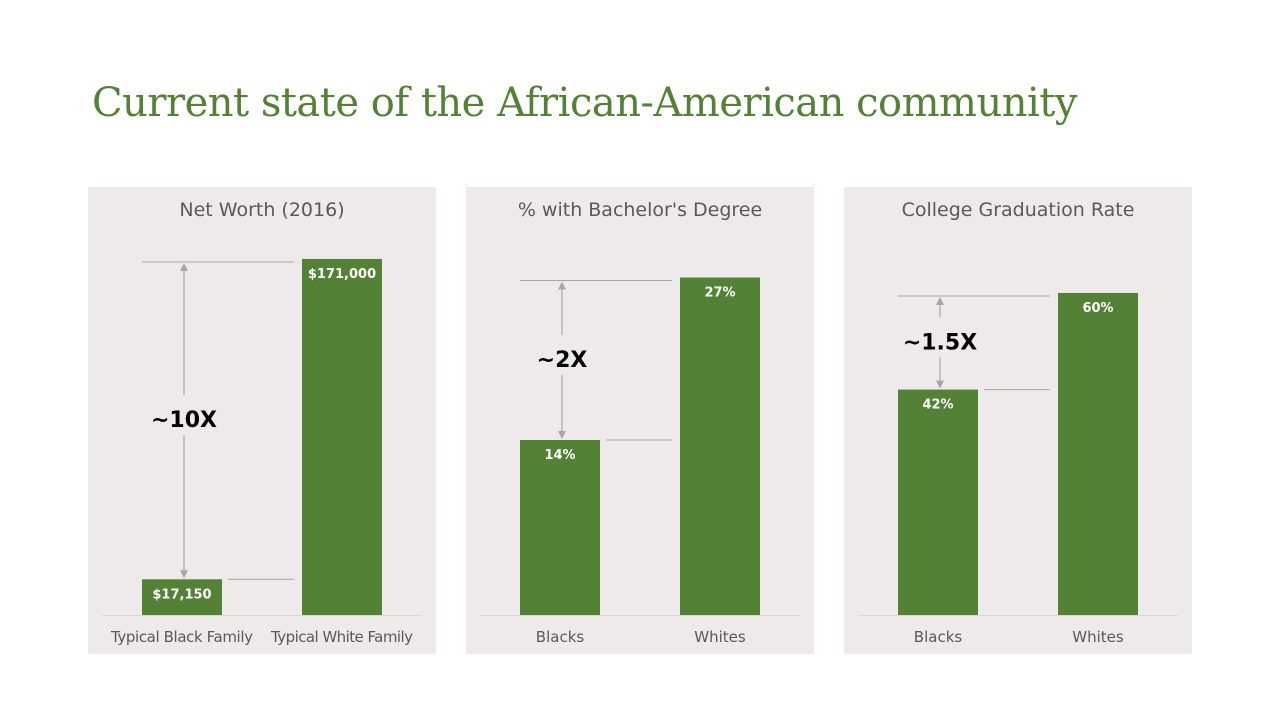  I want to click on ratio-annotation: ~2X, so click(562, 360).